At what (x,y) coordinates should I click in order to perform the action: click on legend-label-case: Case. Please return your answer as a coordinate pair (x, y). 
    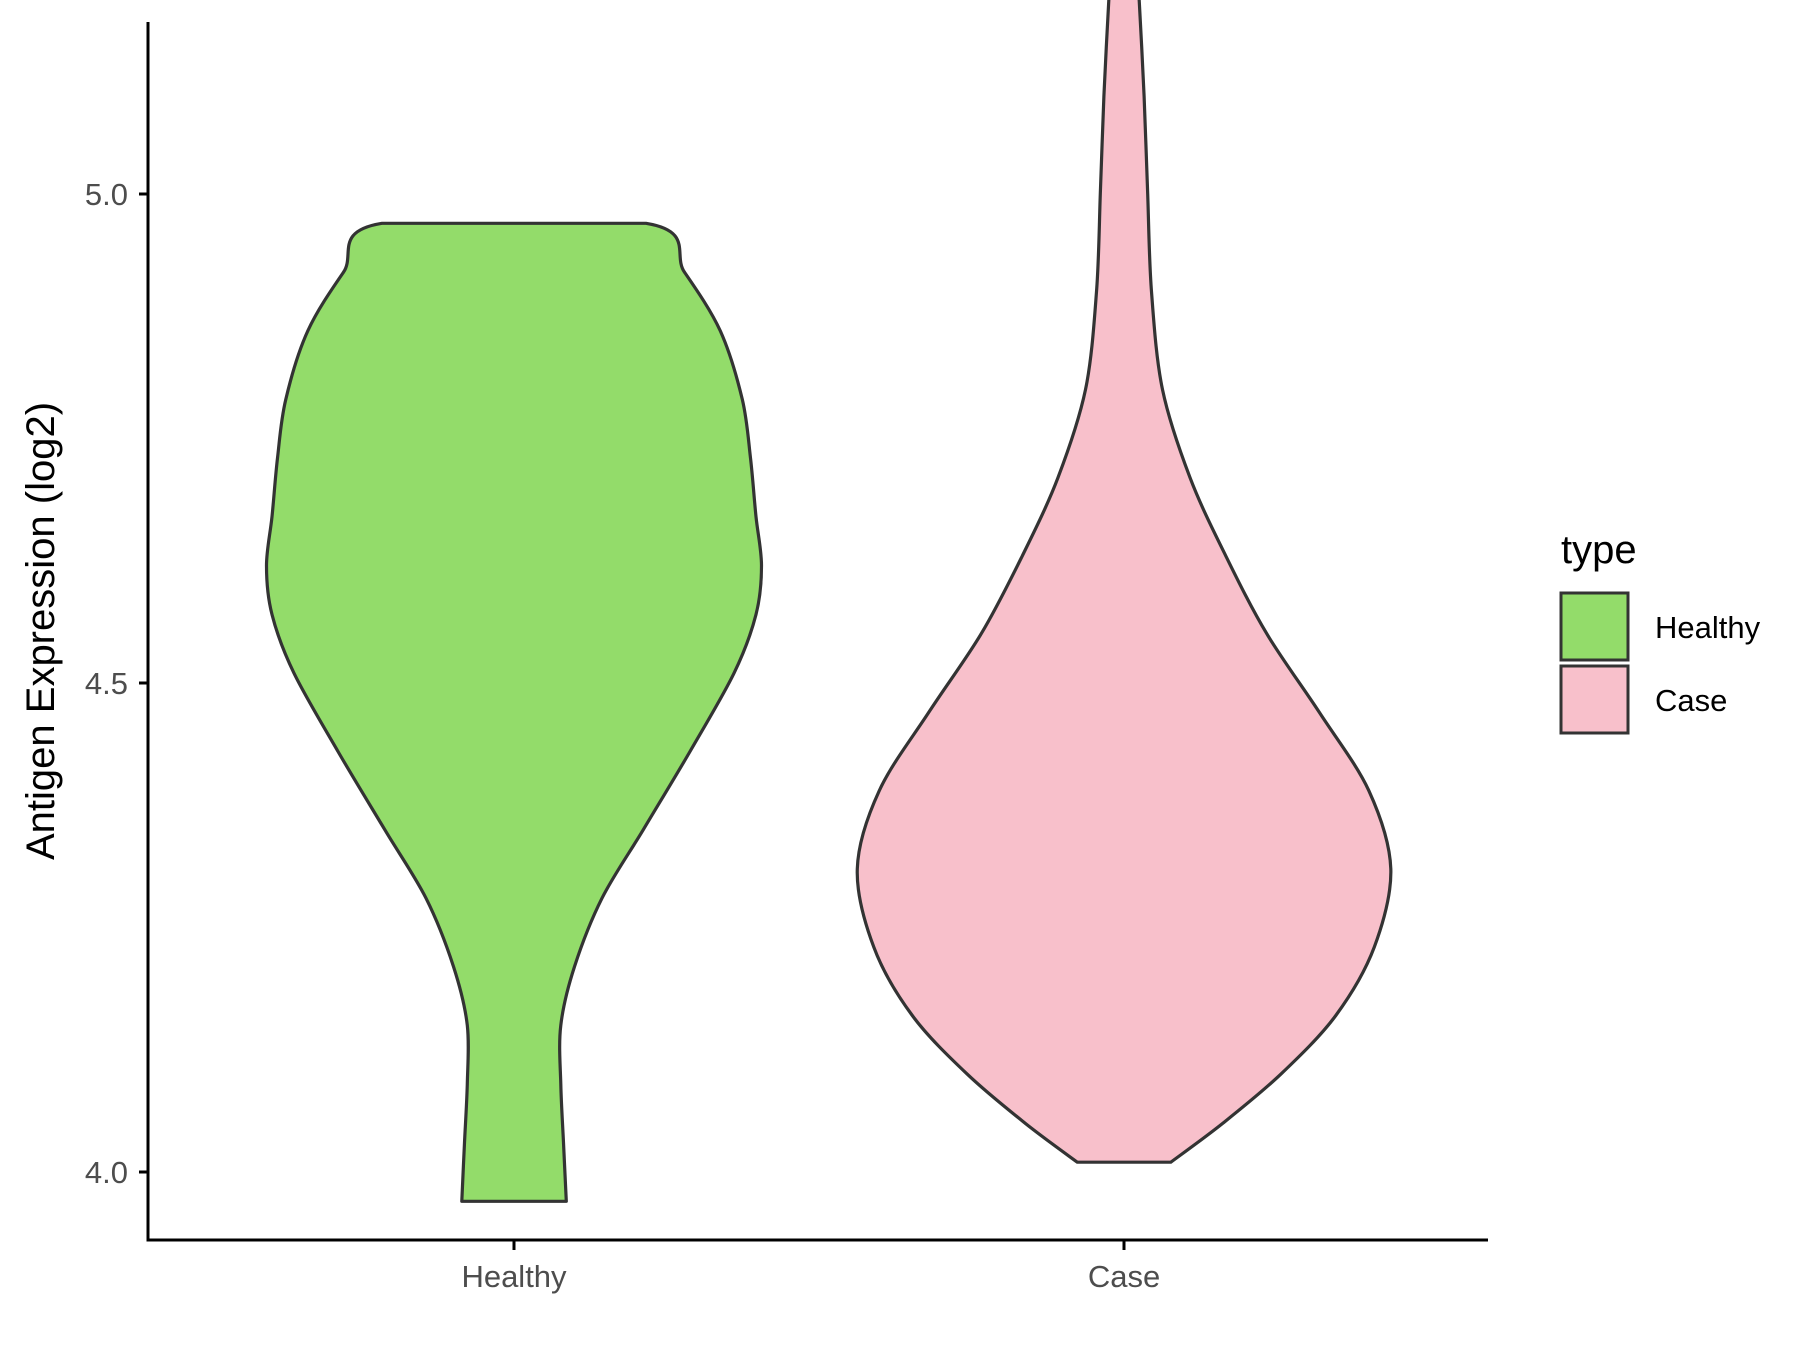
    Looking at the image, I should click on (1691, 700).